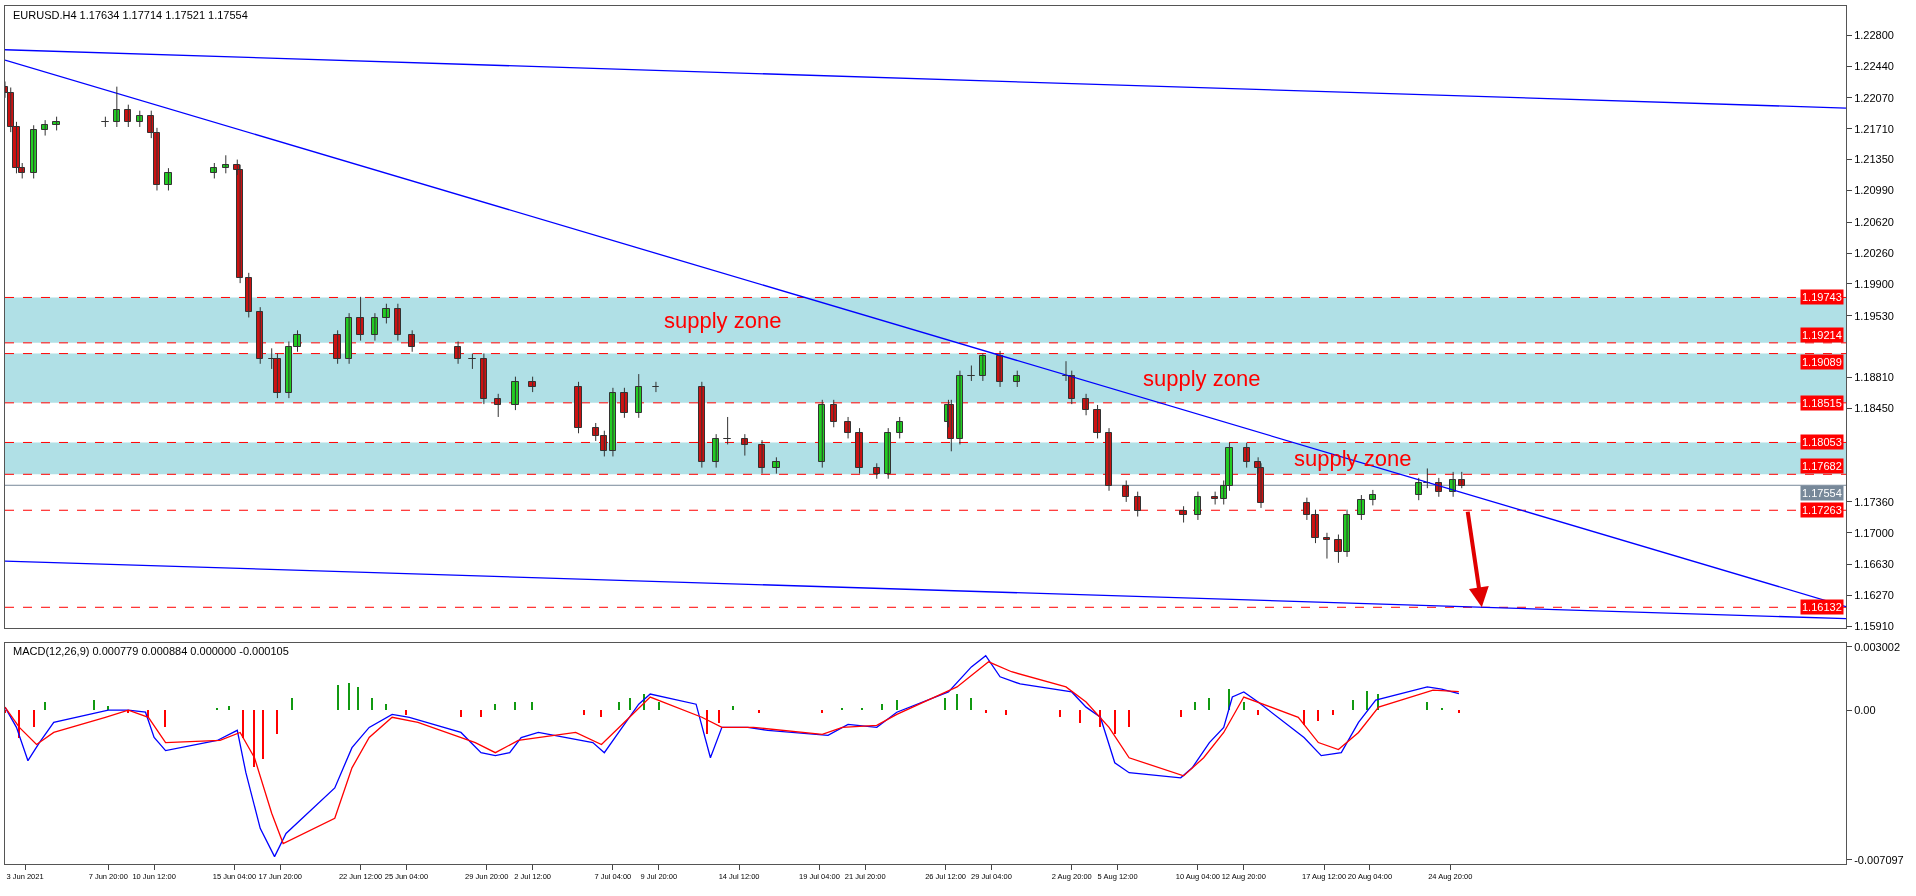 This screenshot has height=896, width=1916. I want to click on y-tick-label: 1.20260, so click(1874, 252).